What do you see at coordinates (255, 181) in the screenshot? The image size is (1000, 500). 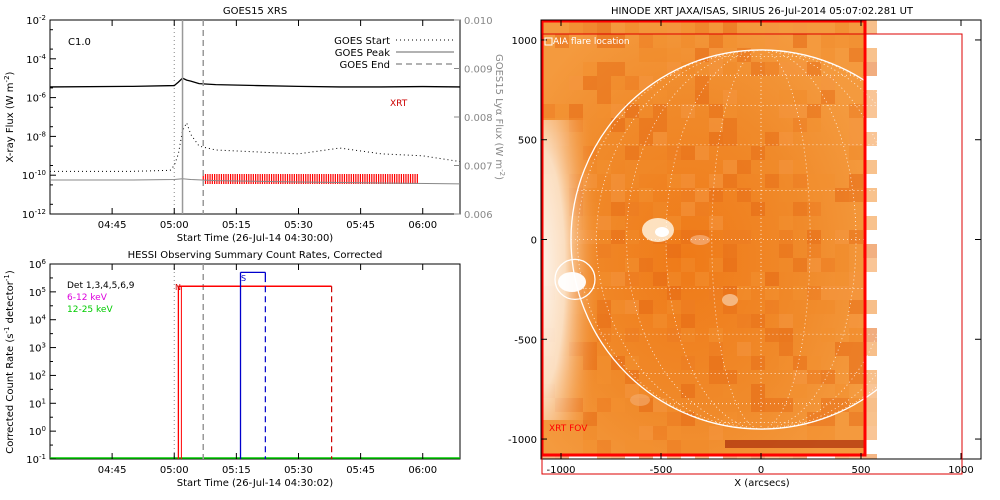 I see `goes-grey-curve` at bounding box center [255, 181].